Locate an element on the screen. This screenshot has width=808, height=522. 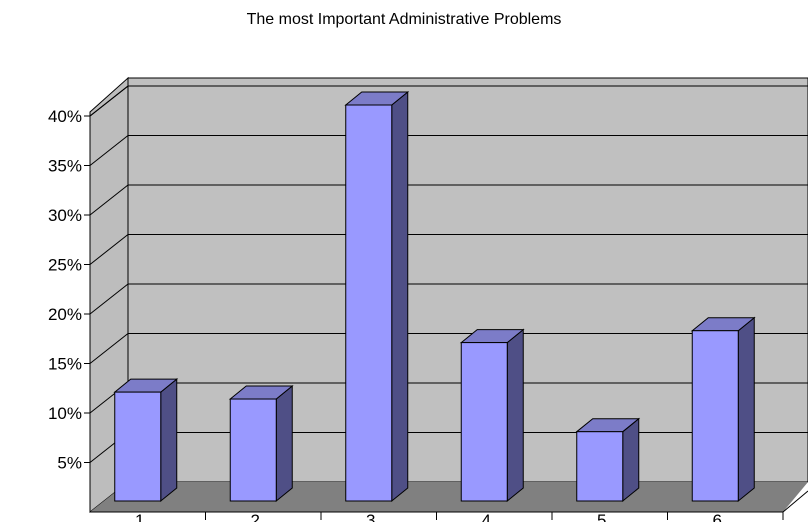
x-axis-depth is located at coordinates (795, 501).